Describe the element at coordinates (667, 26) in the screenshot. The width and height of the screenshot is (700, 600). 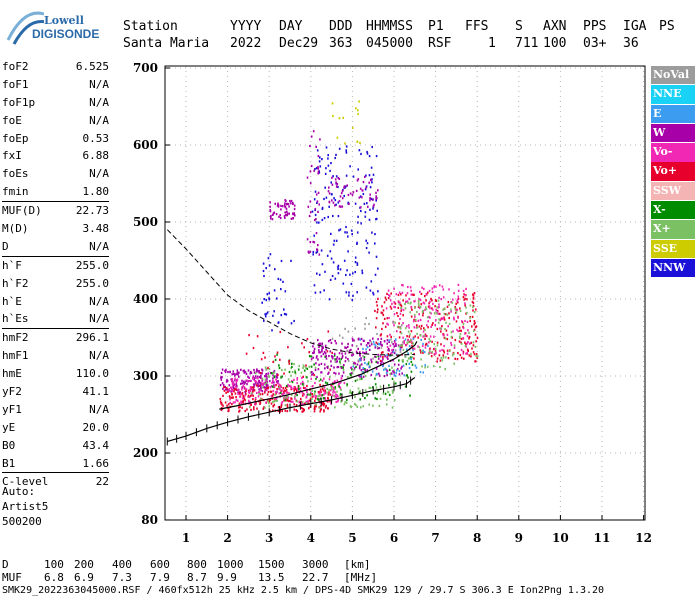
I see `header-label-ps: PS` at that location.